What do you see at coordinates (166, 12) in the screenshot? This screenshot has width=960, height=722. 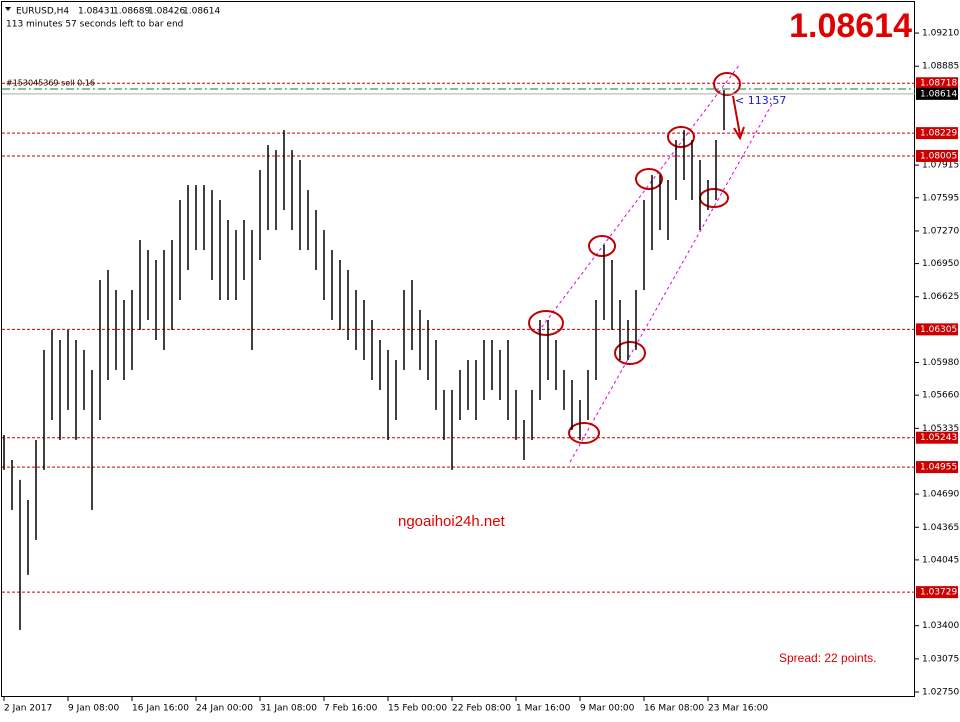 I see `header-low: 1.08426` at bounding box center [166, 12].